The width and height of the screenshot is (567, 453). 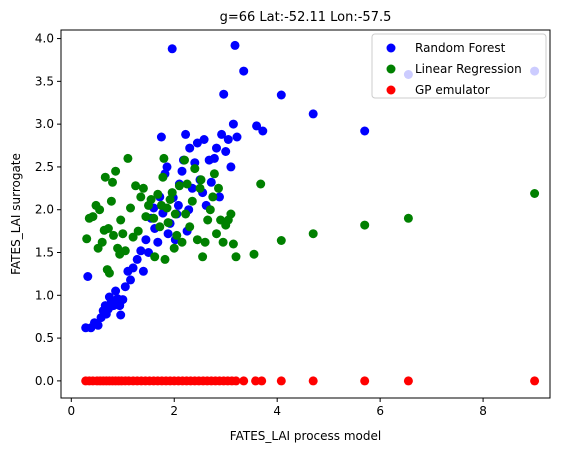 What do you see at coordinates (71, 411) in the screenshot?
I see `x-tick-label: 0` at bounding box center [71, 411].